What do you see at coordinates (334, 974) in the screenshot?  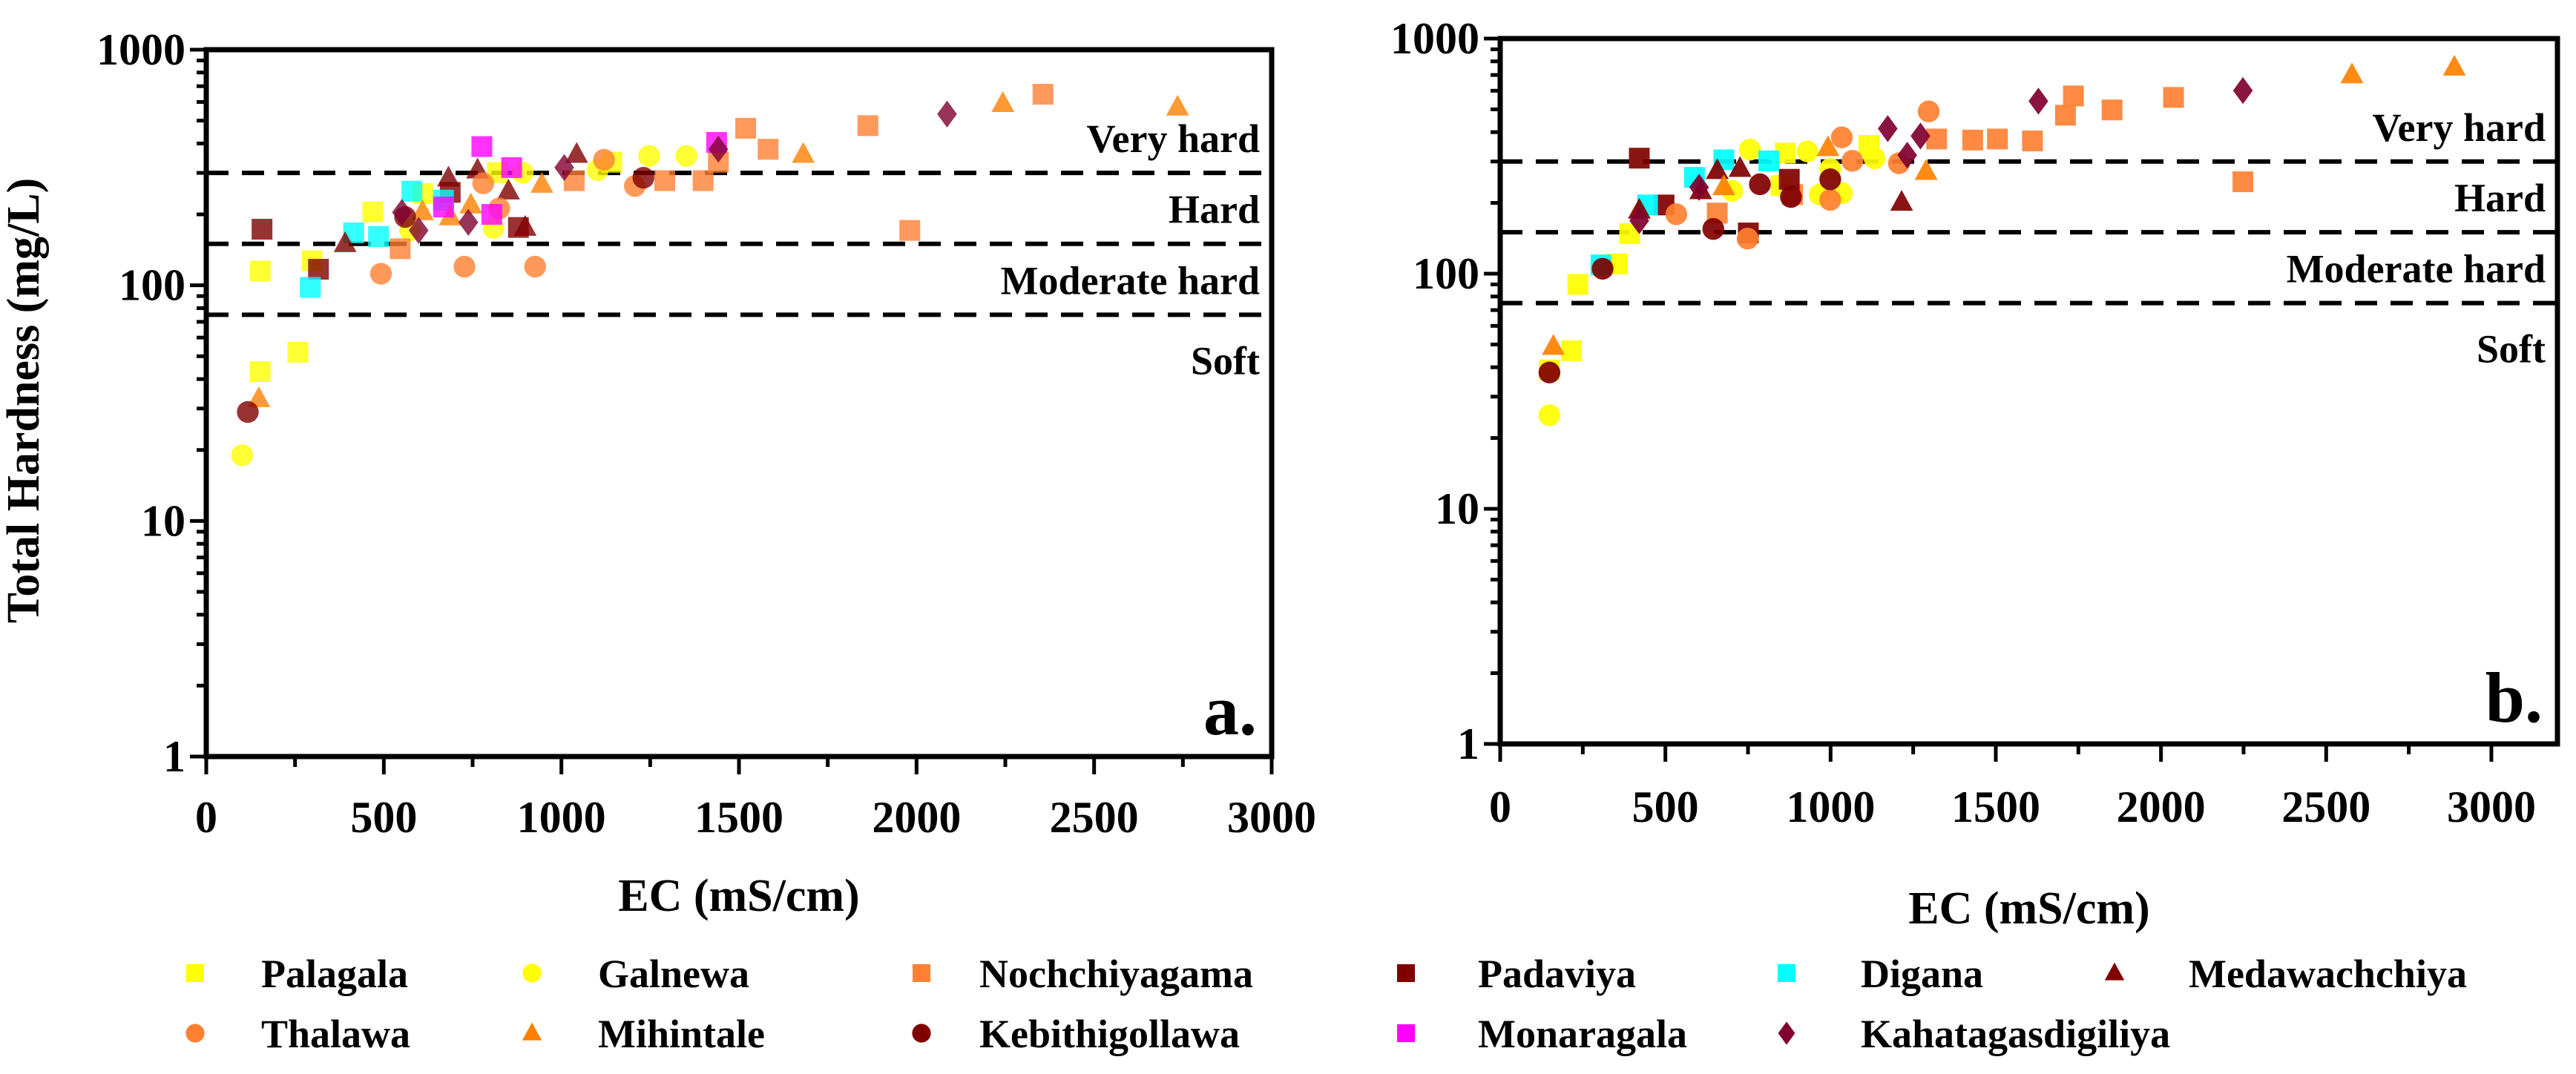 I see `legend-label: Palagala` at bounding box center [334, 974].